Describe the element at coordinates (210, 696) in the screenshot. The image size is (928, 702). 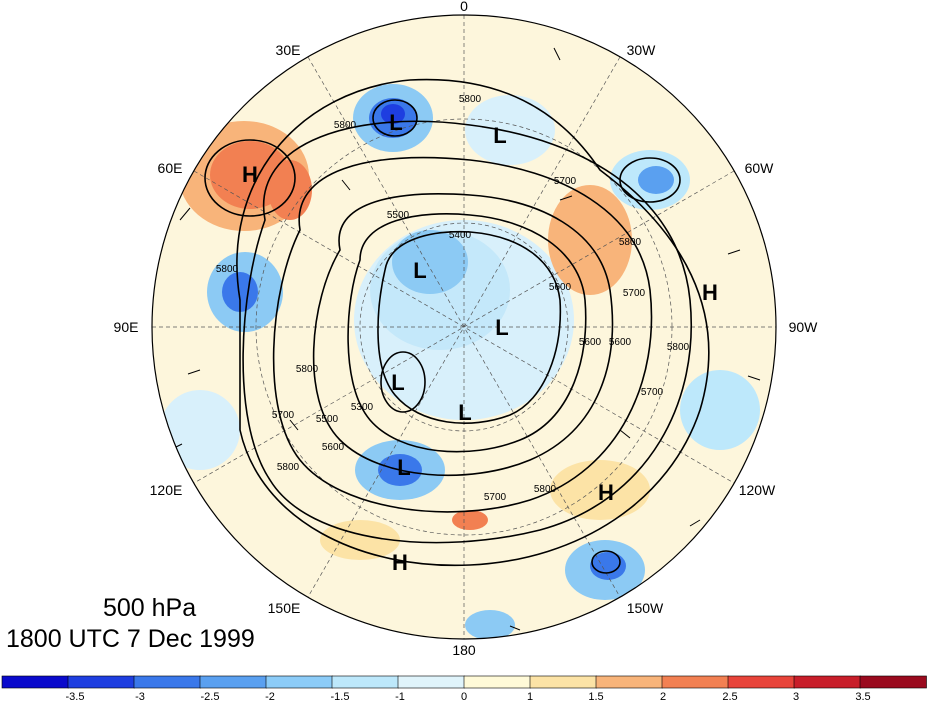
I see `colorbar-tick-label: -2.5` at that location.